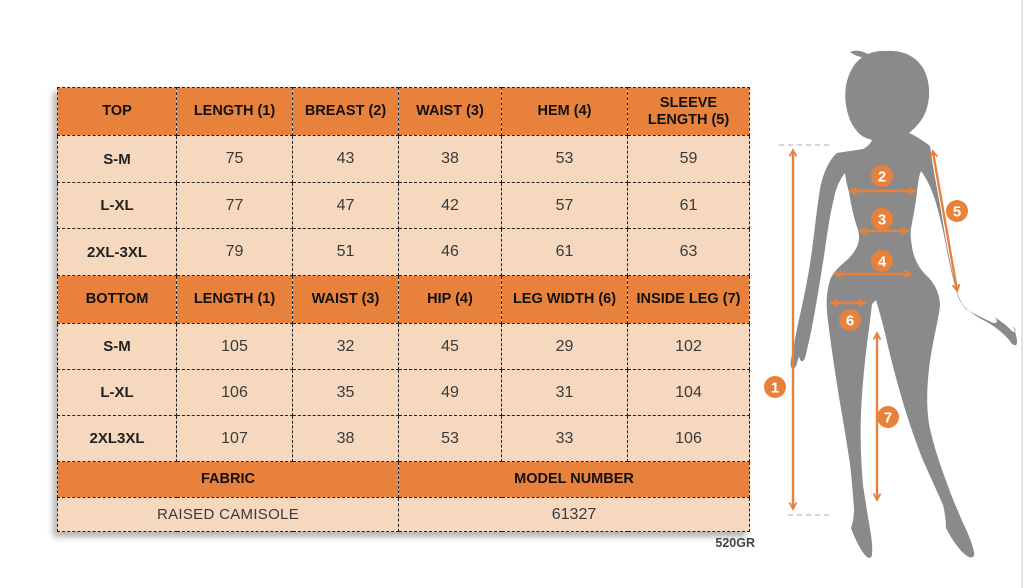  Describe the element at coordinates (887, 96) in the screenshot. I see `silhouette-hair` at that location.